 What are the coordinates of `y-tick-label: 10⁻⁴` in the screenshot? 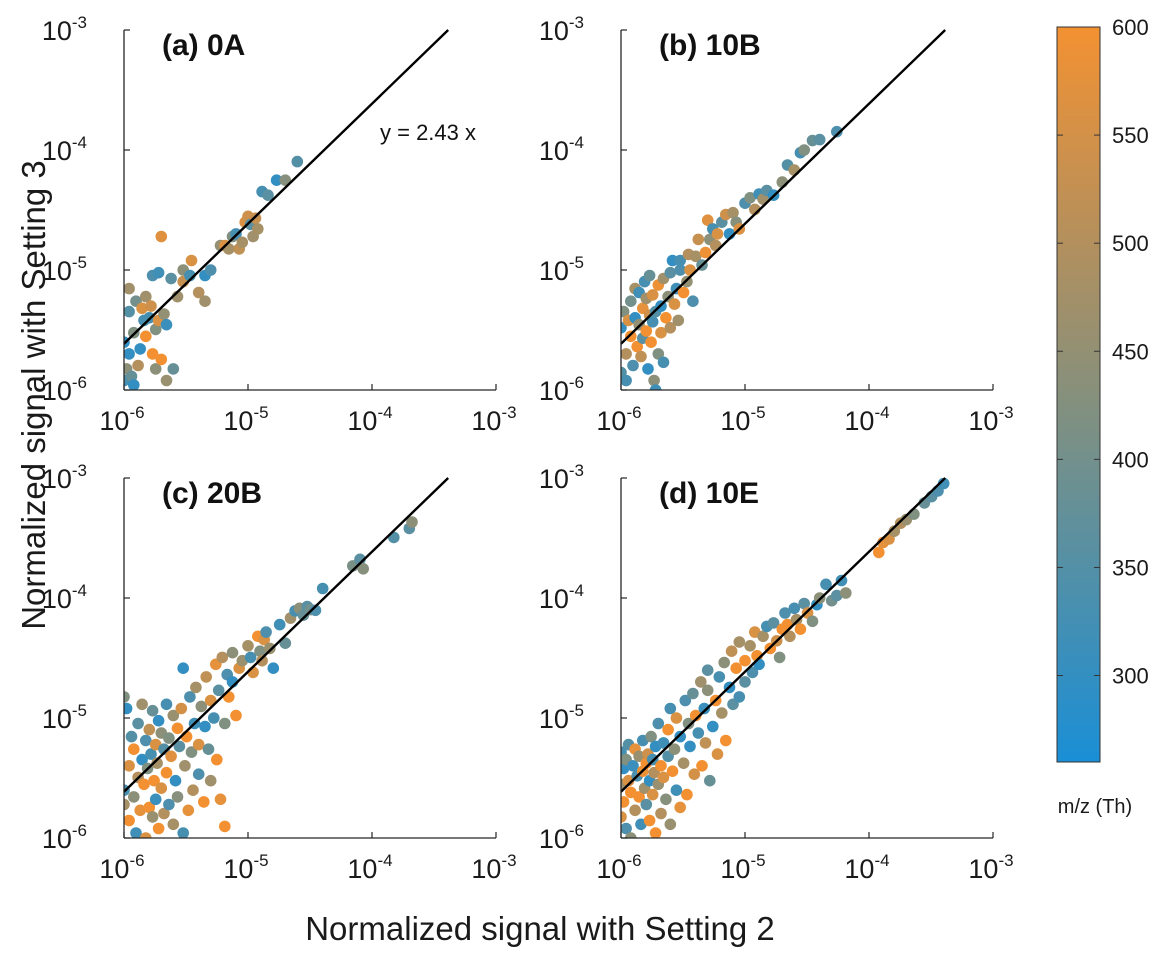 It's located at (561, 597).